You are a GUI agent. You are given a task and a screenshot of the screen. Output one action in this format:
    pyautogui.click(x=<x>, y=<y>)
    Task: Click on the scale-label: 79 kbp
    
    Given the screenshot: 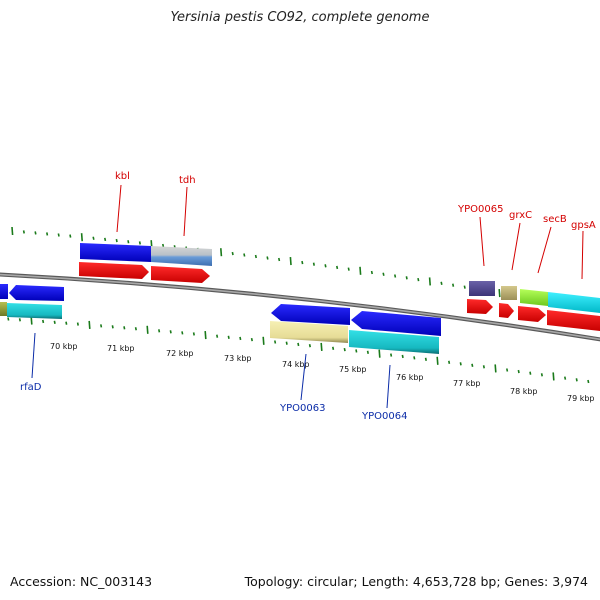 What is the action you would take?
    pyautogui.click(x=581, y=398)
    